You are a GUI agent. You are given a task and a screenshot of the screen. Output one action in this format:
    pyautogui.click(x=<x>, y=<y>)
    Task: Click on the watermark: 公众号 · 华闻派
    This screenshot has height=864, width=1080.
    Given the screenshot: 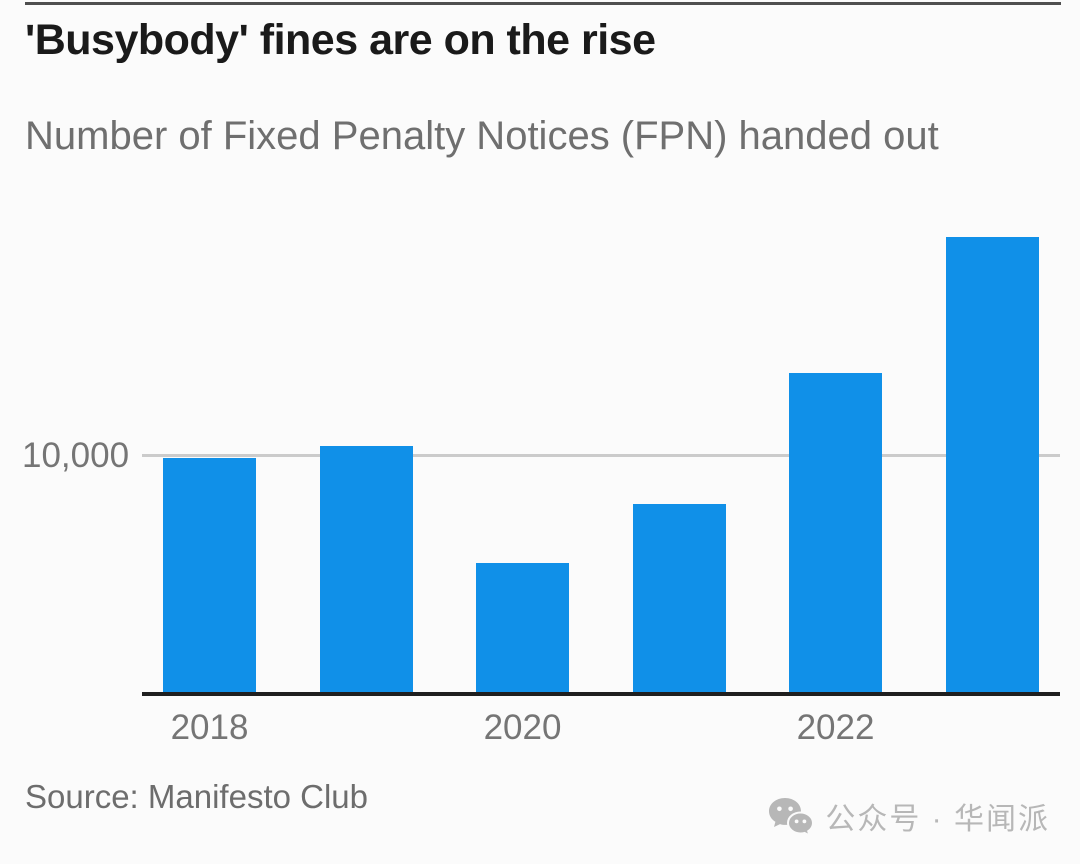 What is the action you would take?
    pyautogui.click(x=908, y=816)
    